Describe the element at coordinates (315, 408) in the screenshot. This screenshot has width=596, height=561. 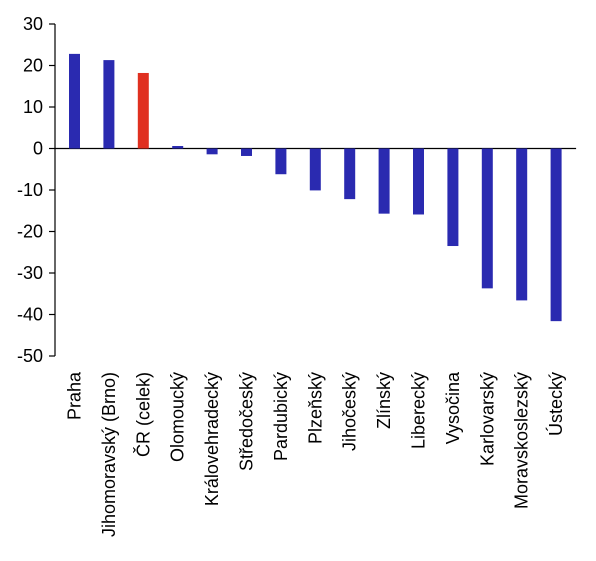
I see `x-category-label: Plzeňský` at that location.